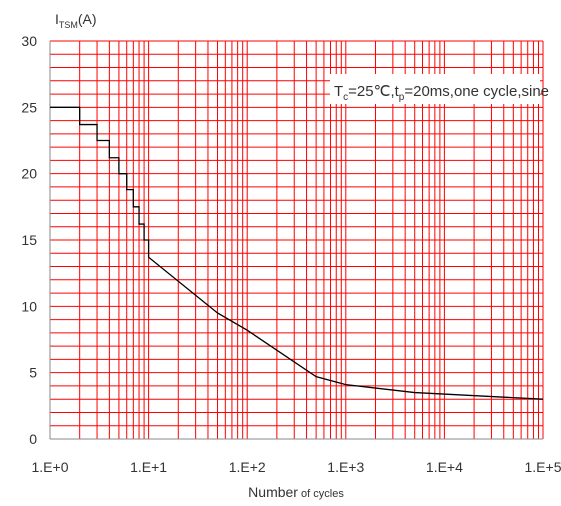 Image resolution: width=561 pixels, height=506 pixels. What do you see at coordinates (29, 107) in the screenshot?
I see `y-tick-label: 25` at bounding box center [29, 107].